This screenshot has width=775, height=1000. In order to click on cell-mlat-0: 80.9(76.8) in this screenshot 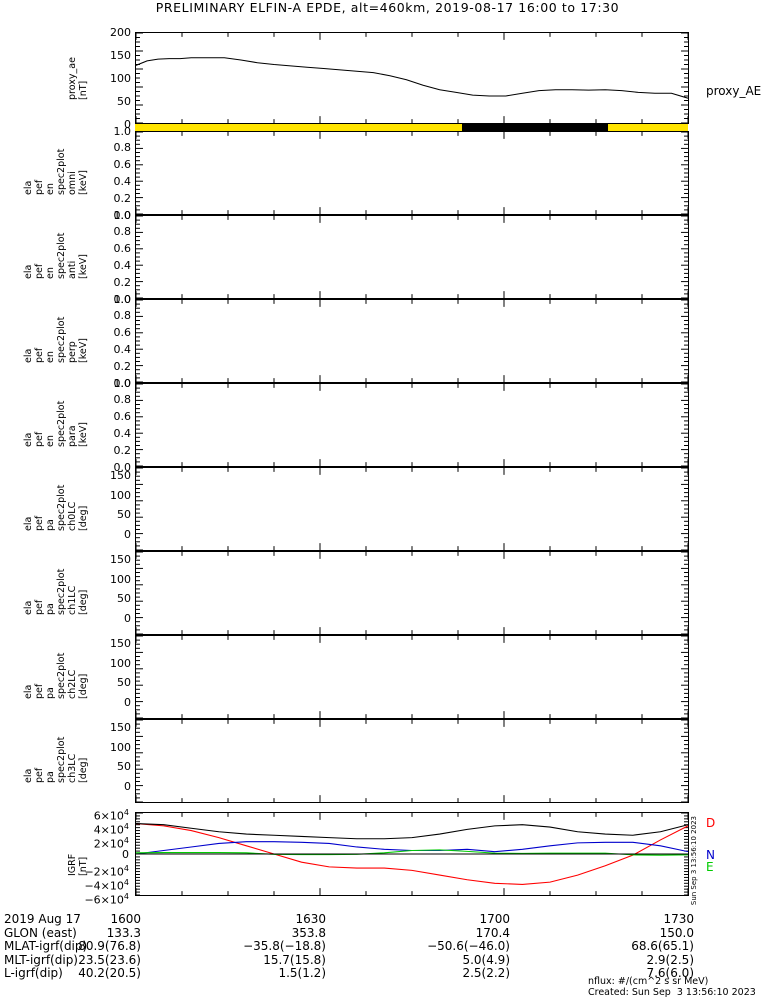, I will do `click(109, 946)`.